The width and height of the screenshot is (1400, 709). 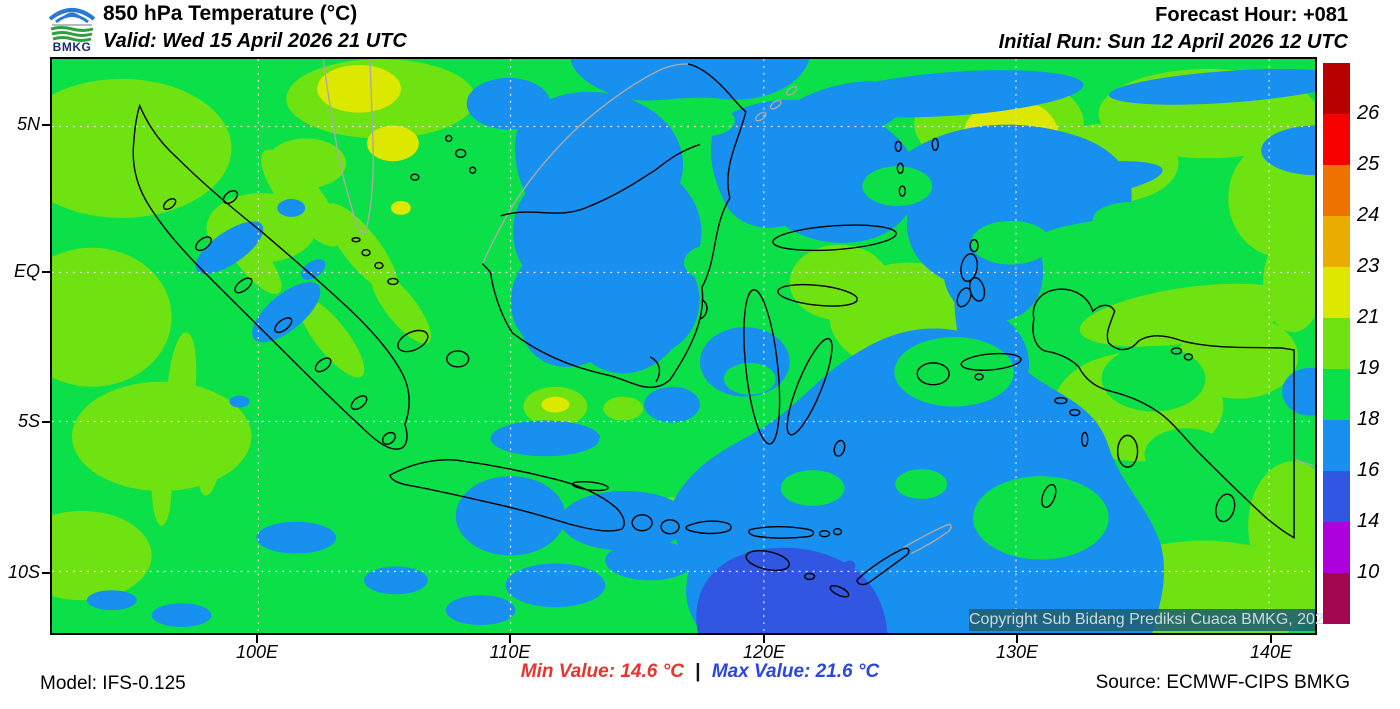 What do you see at coordinates (1368, 317) in the screenshot?
I see `colorbar-label: 21` at bounding box center [1368, 317].